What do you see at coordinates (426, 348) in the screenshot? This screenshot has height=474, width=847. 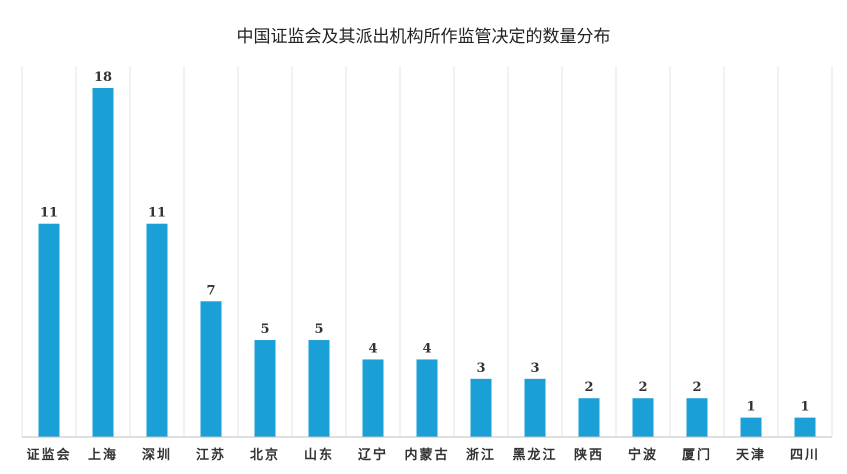 I see `value-label-7: 4` at bounding box center [426, 348].